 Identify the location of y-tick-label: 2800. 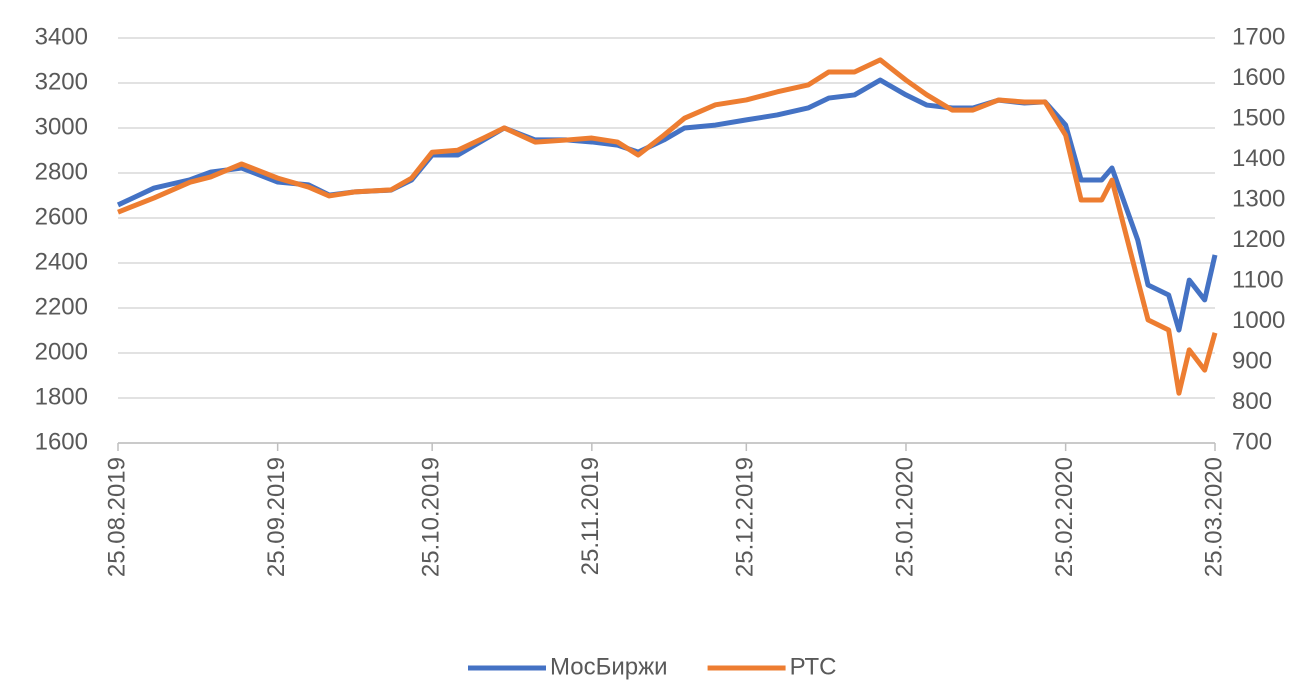
(61, 171).